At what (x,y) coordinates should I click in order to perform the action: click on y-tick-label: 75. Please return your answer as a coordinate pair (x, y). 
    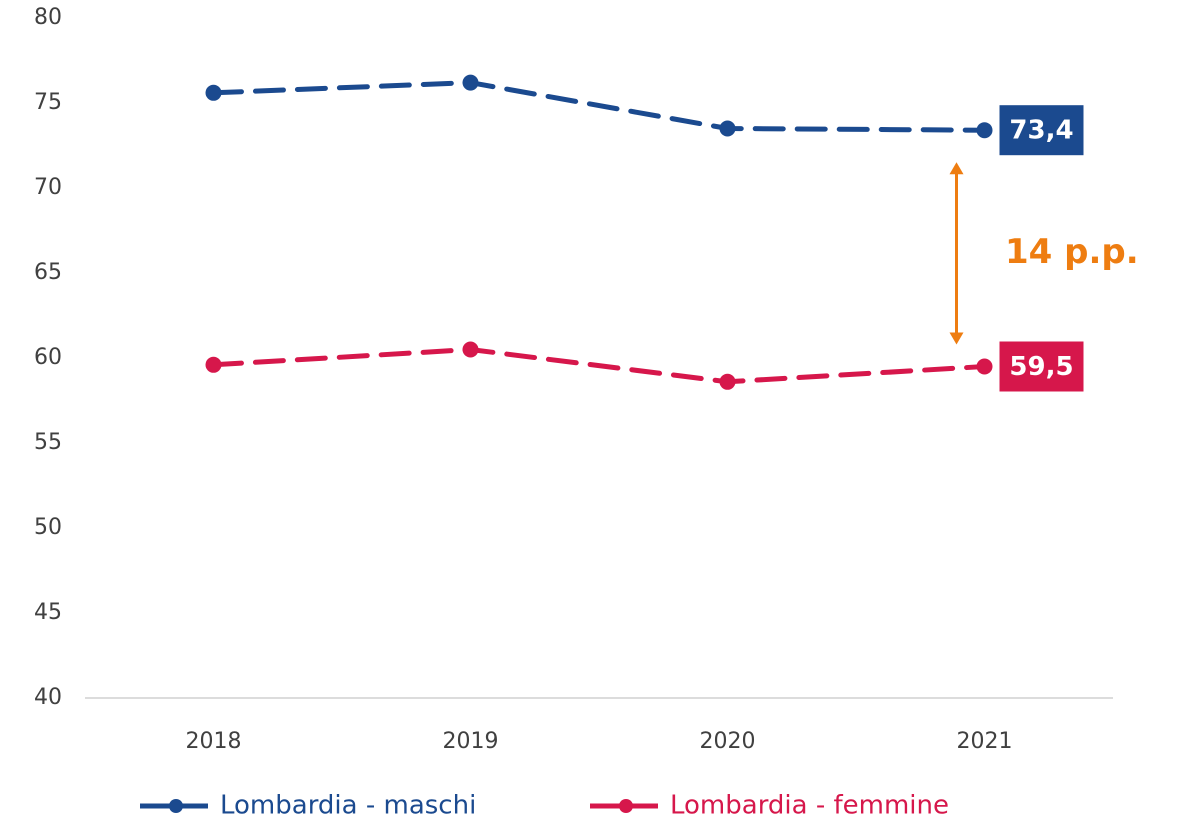
    Looking at the image, I should click on (48, 102).